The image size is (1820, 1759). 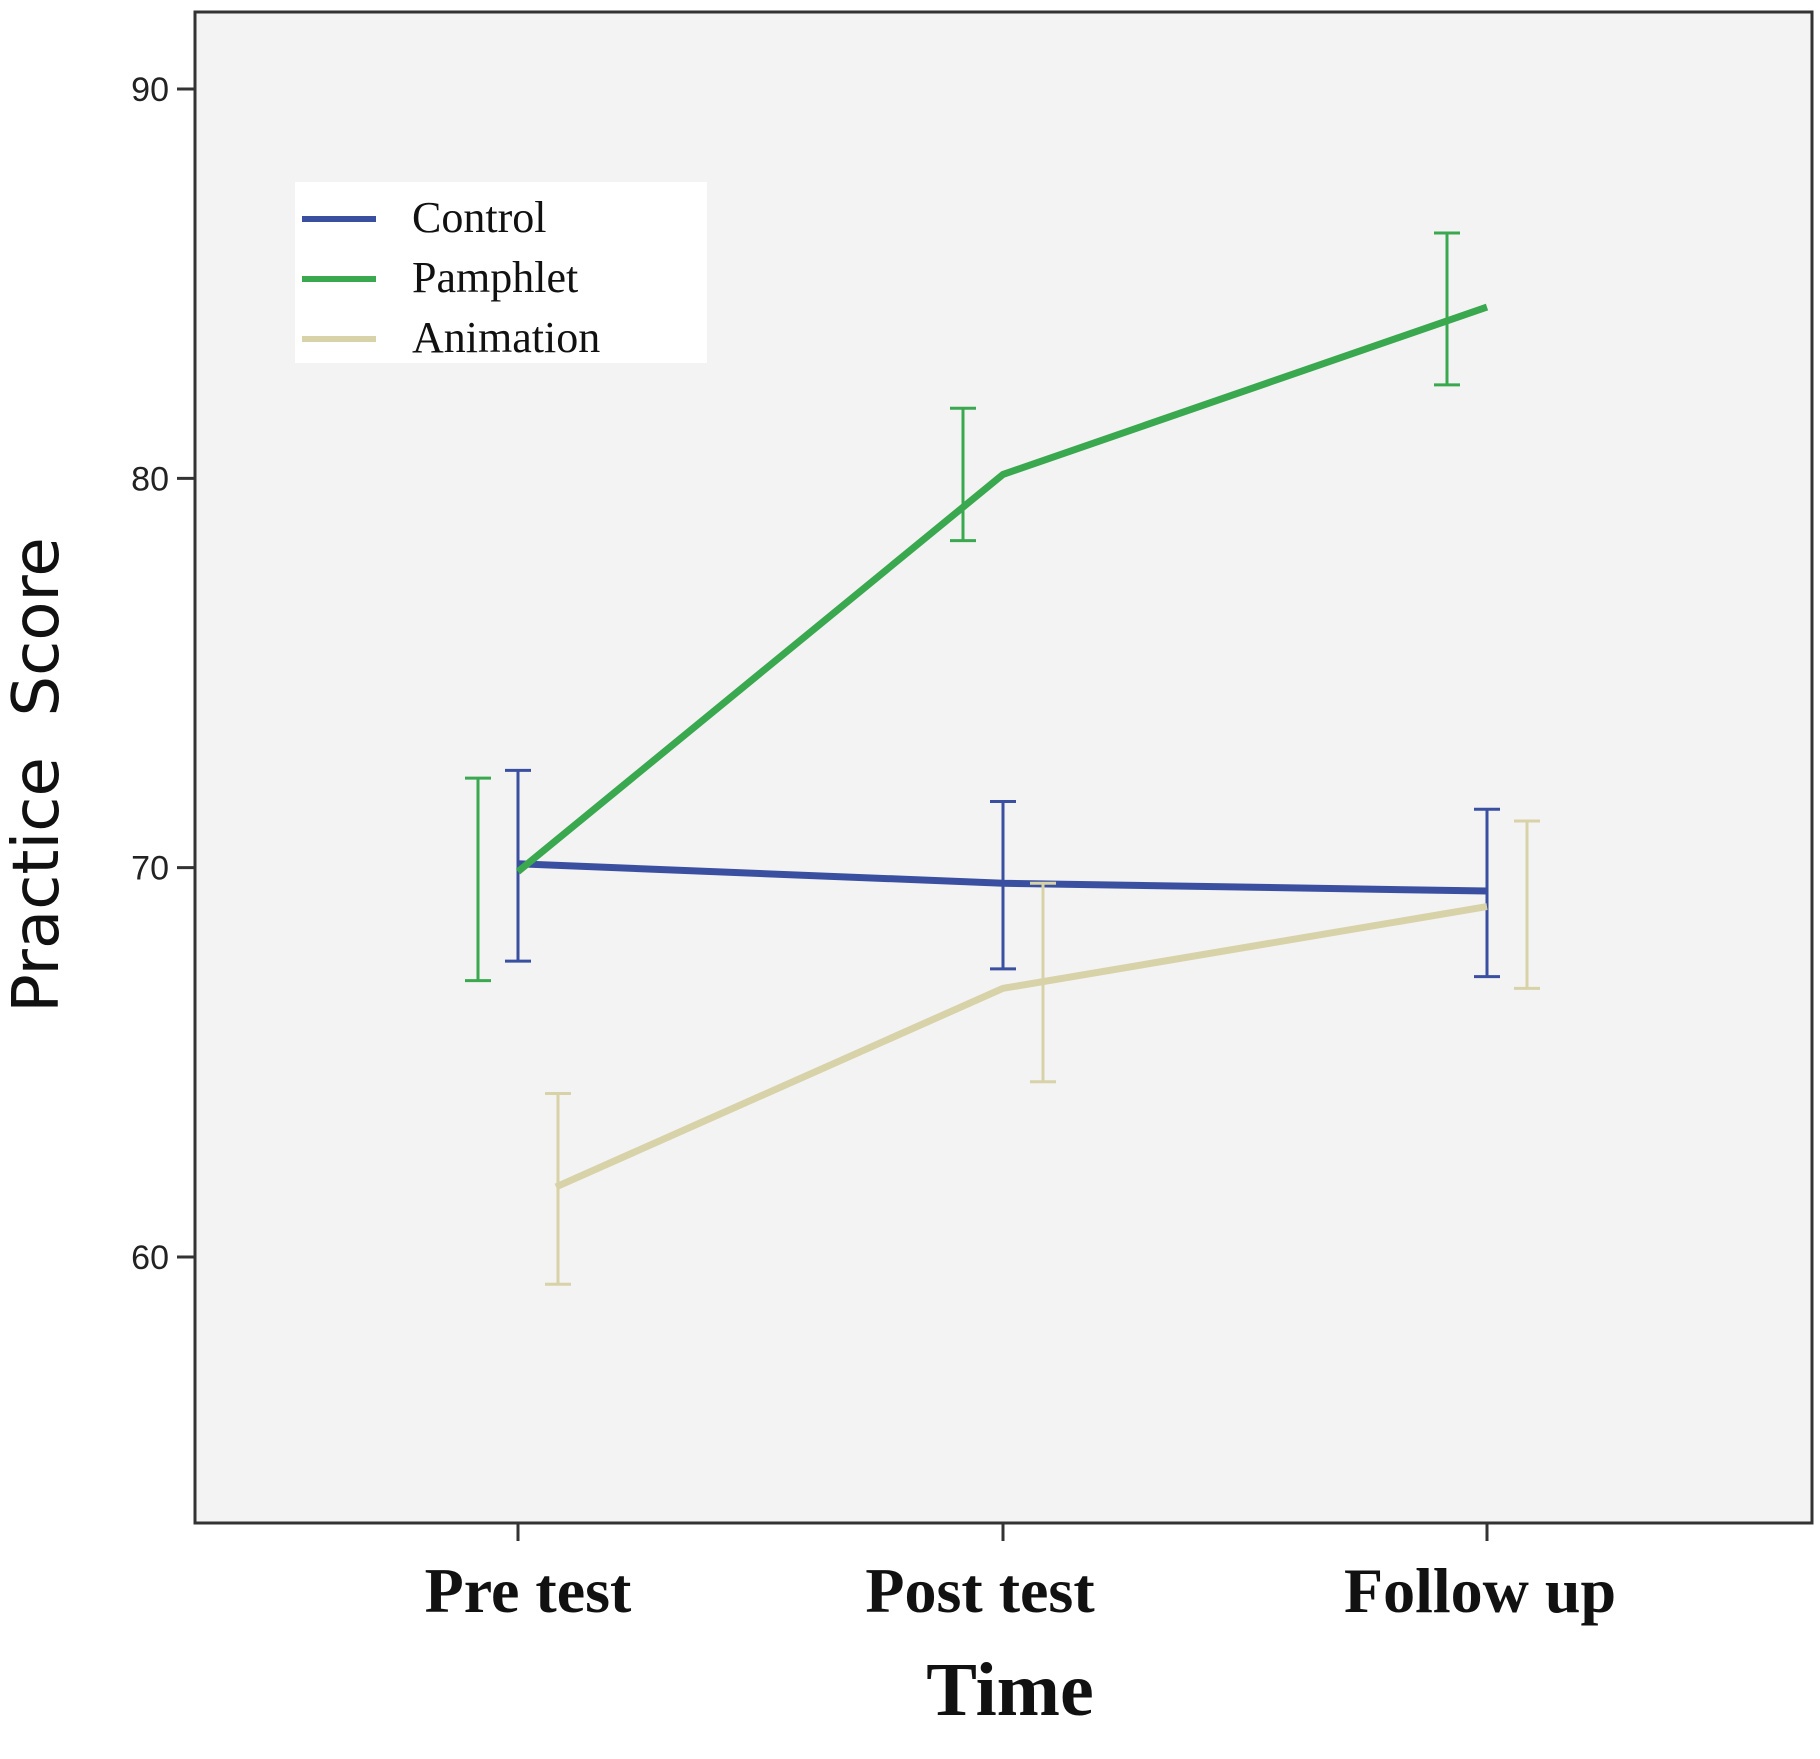 I want to click on series-control, so click(x=1002, y=873).